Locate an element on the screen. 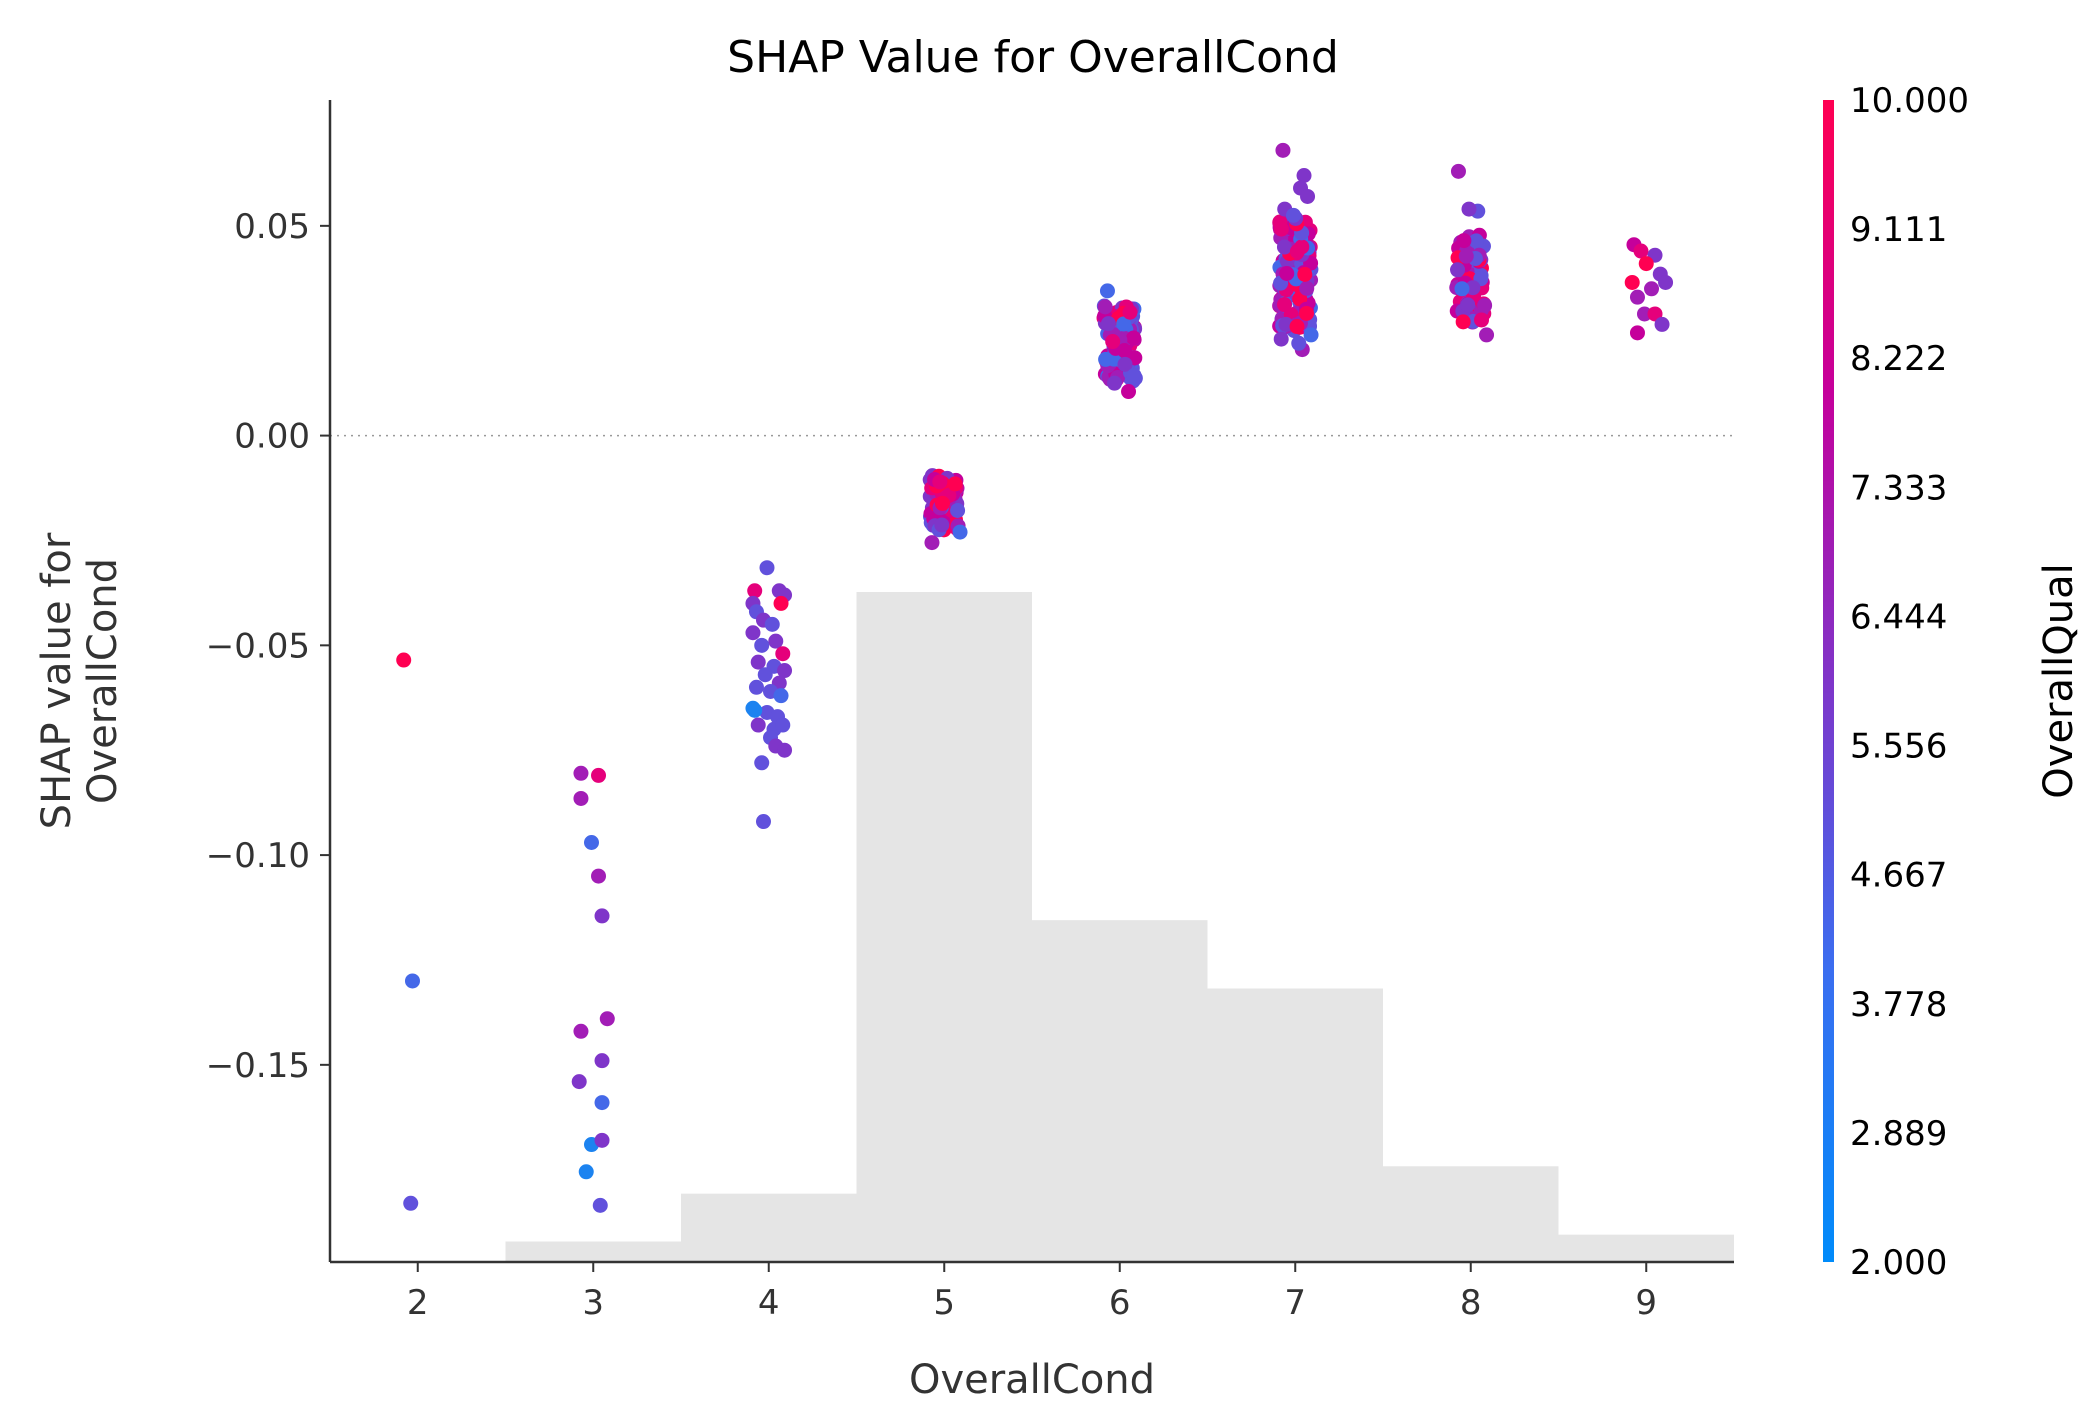 This screenshot has width=2098, height=1427. y-tick-label: −0.15 is located at coordinates (258, 1066).